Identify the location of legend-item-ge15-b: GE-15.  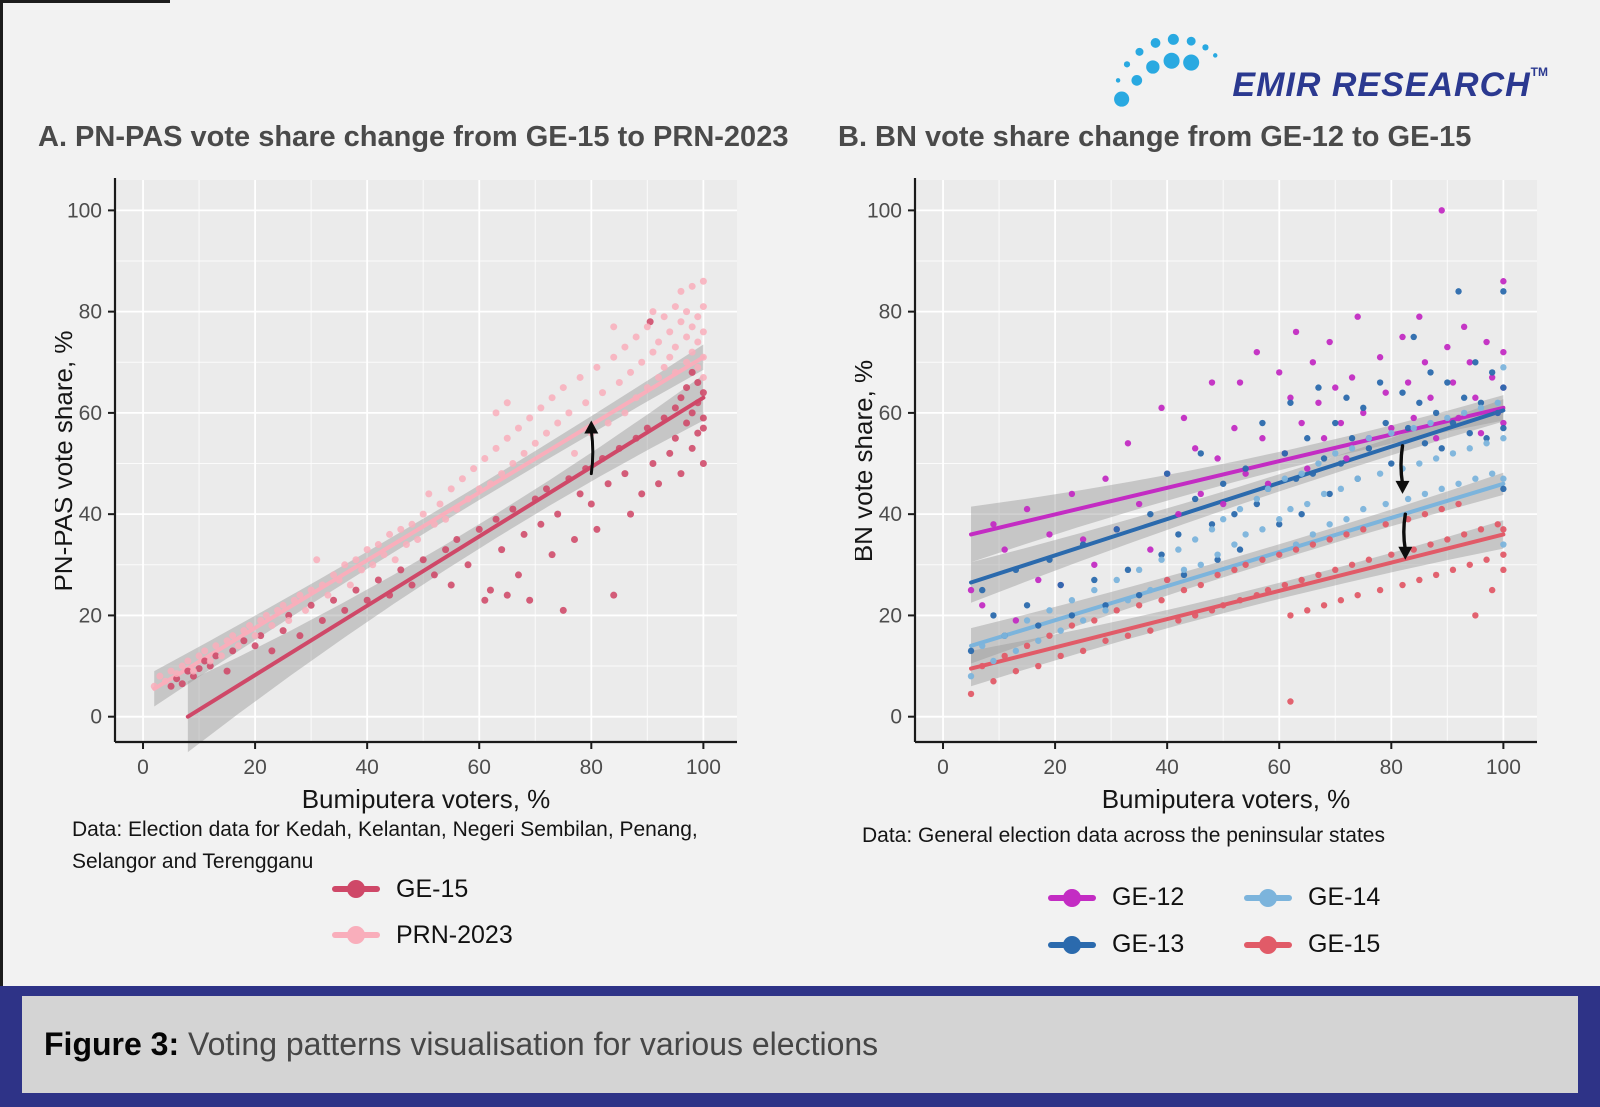
(1342, 945).